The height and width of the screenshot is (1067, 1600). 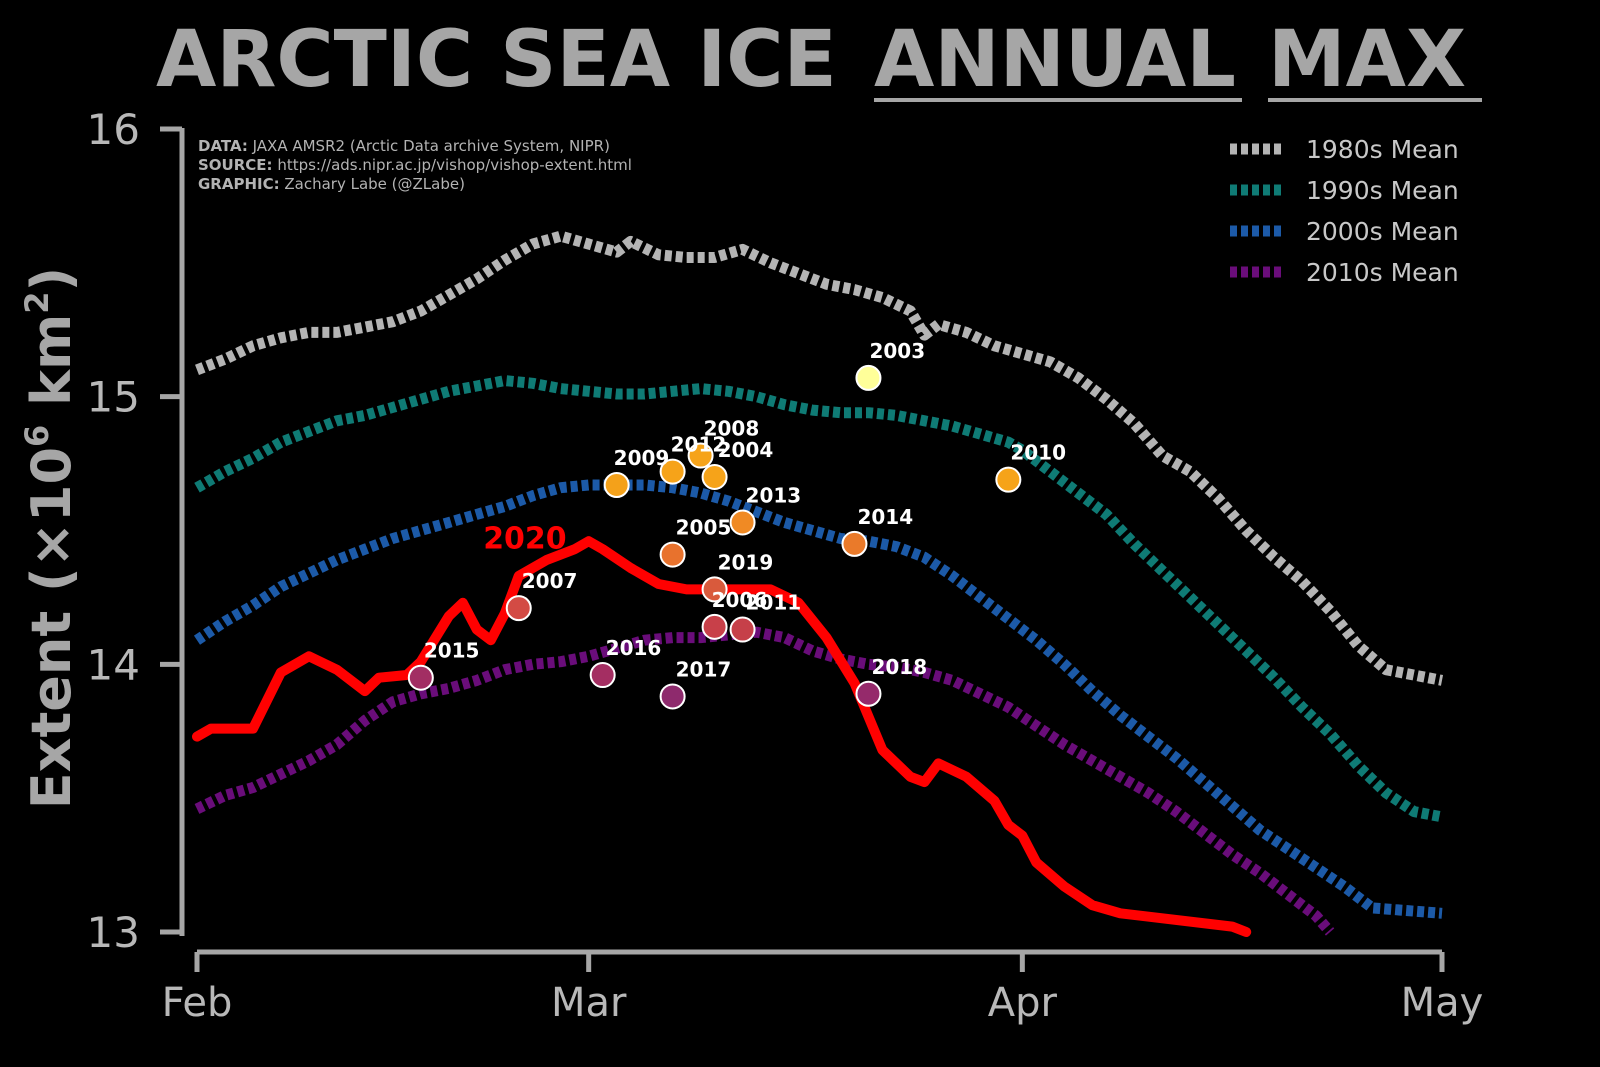 I want to click on max-point-label-2016: 2016, so click(x=634, y=648).